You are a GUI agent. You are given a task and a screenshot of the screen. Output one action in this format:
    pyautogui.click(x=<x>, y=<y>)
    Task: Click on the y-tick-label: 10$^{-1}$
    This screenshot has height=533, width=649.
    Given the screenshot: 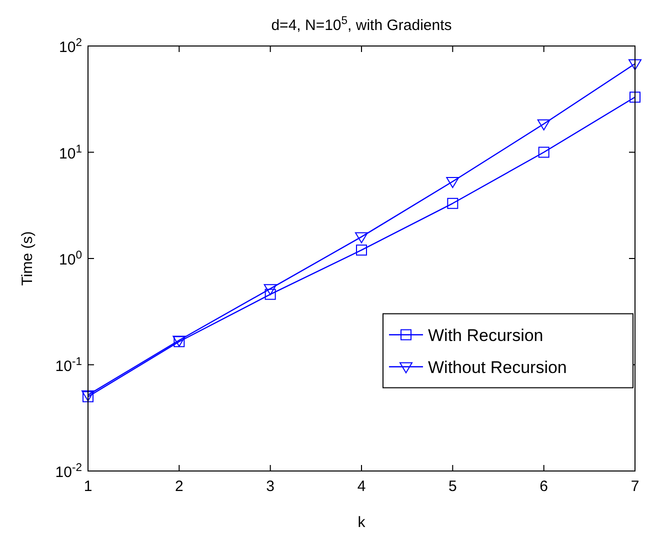 What is the action you would take?
    pyautogui.click(x=68, y=365)
    